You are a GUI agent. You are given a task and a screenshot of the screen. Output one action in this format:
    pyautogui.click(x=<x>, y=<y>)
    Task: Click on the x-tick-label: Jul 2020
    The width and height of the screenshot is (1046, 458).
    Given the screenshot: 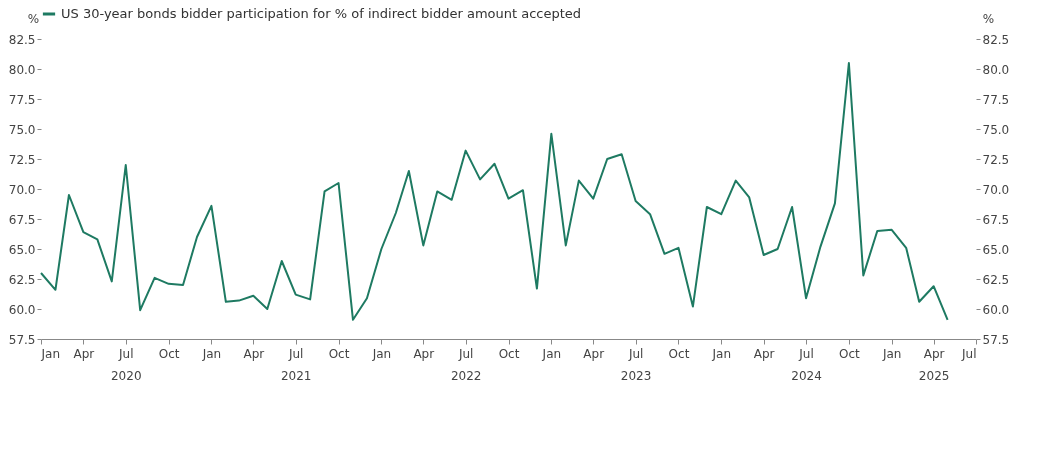 What is the action you would take?
    pyautogui.click(x=126, y=364)
    